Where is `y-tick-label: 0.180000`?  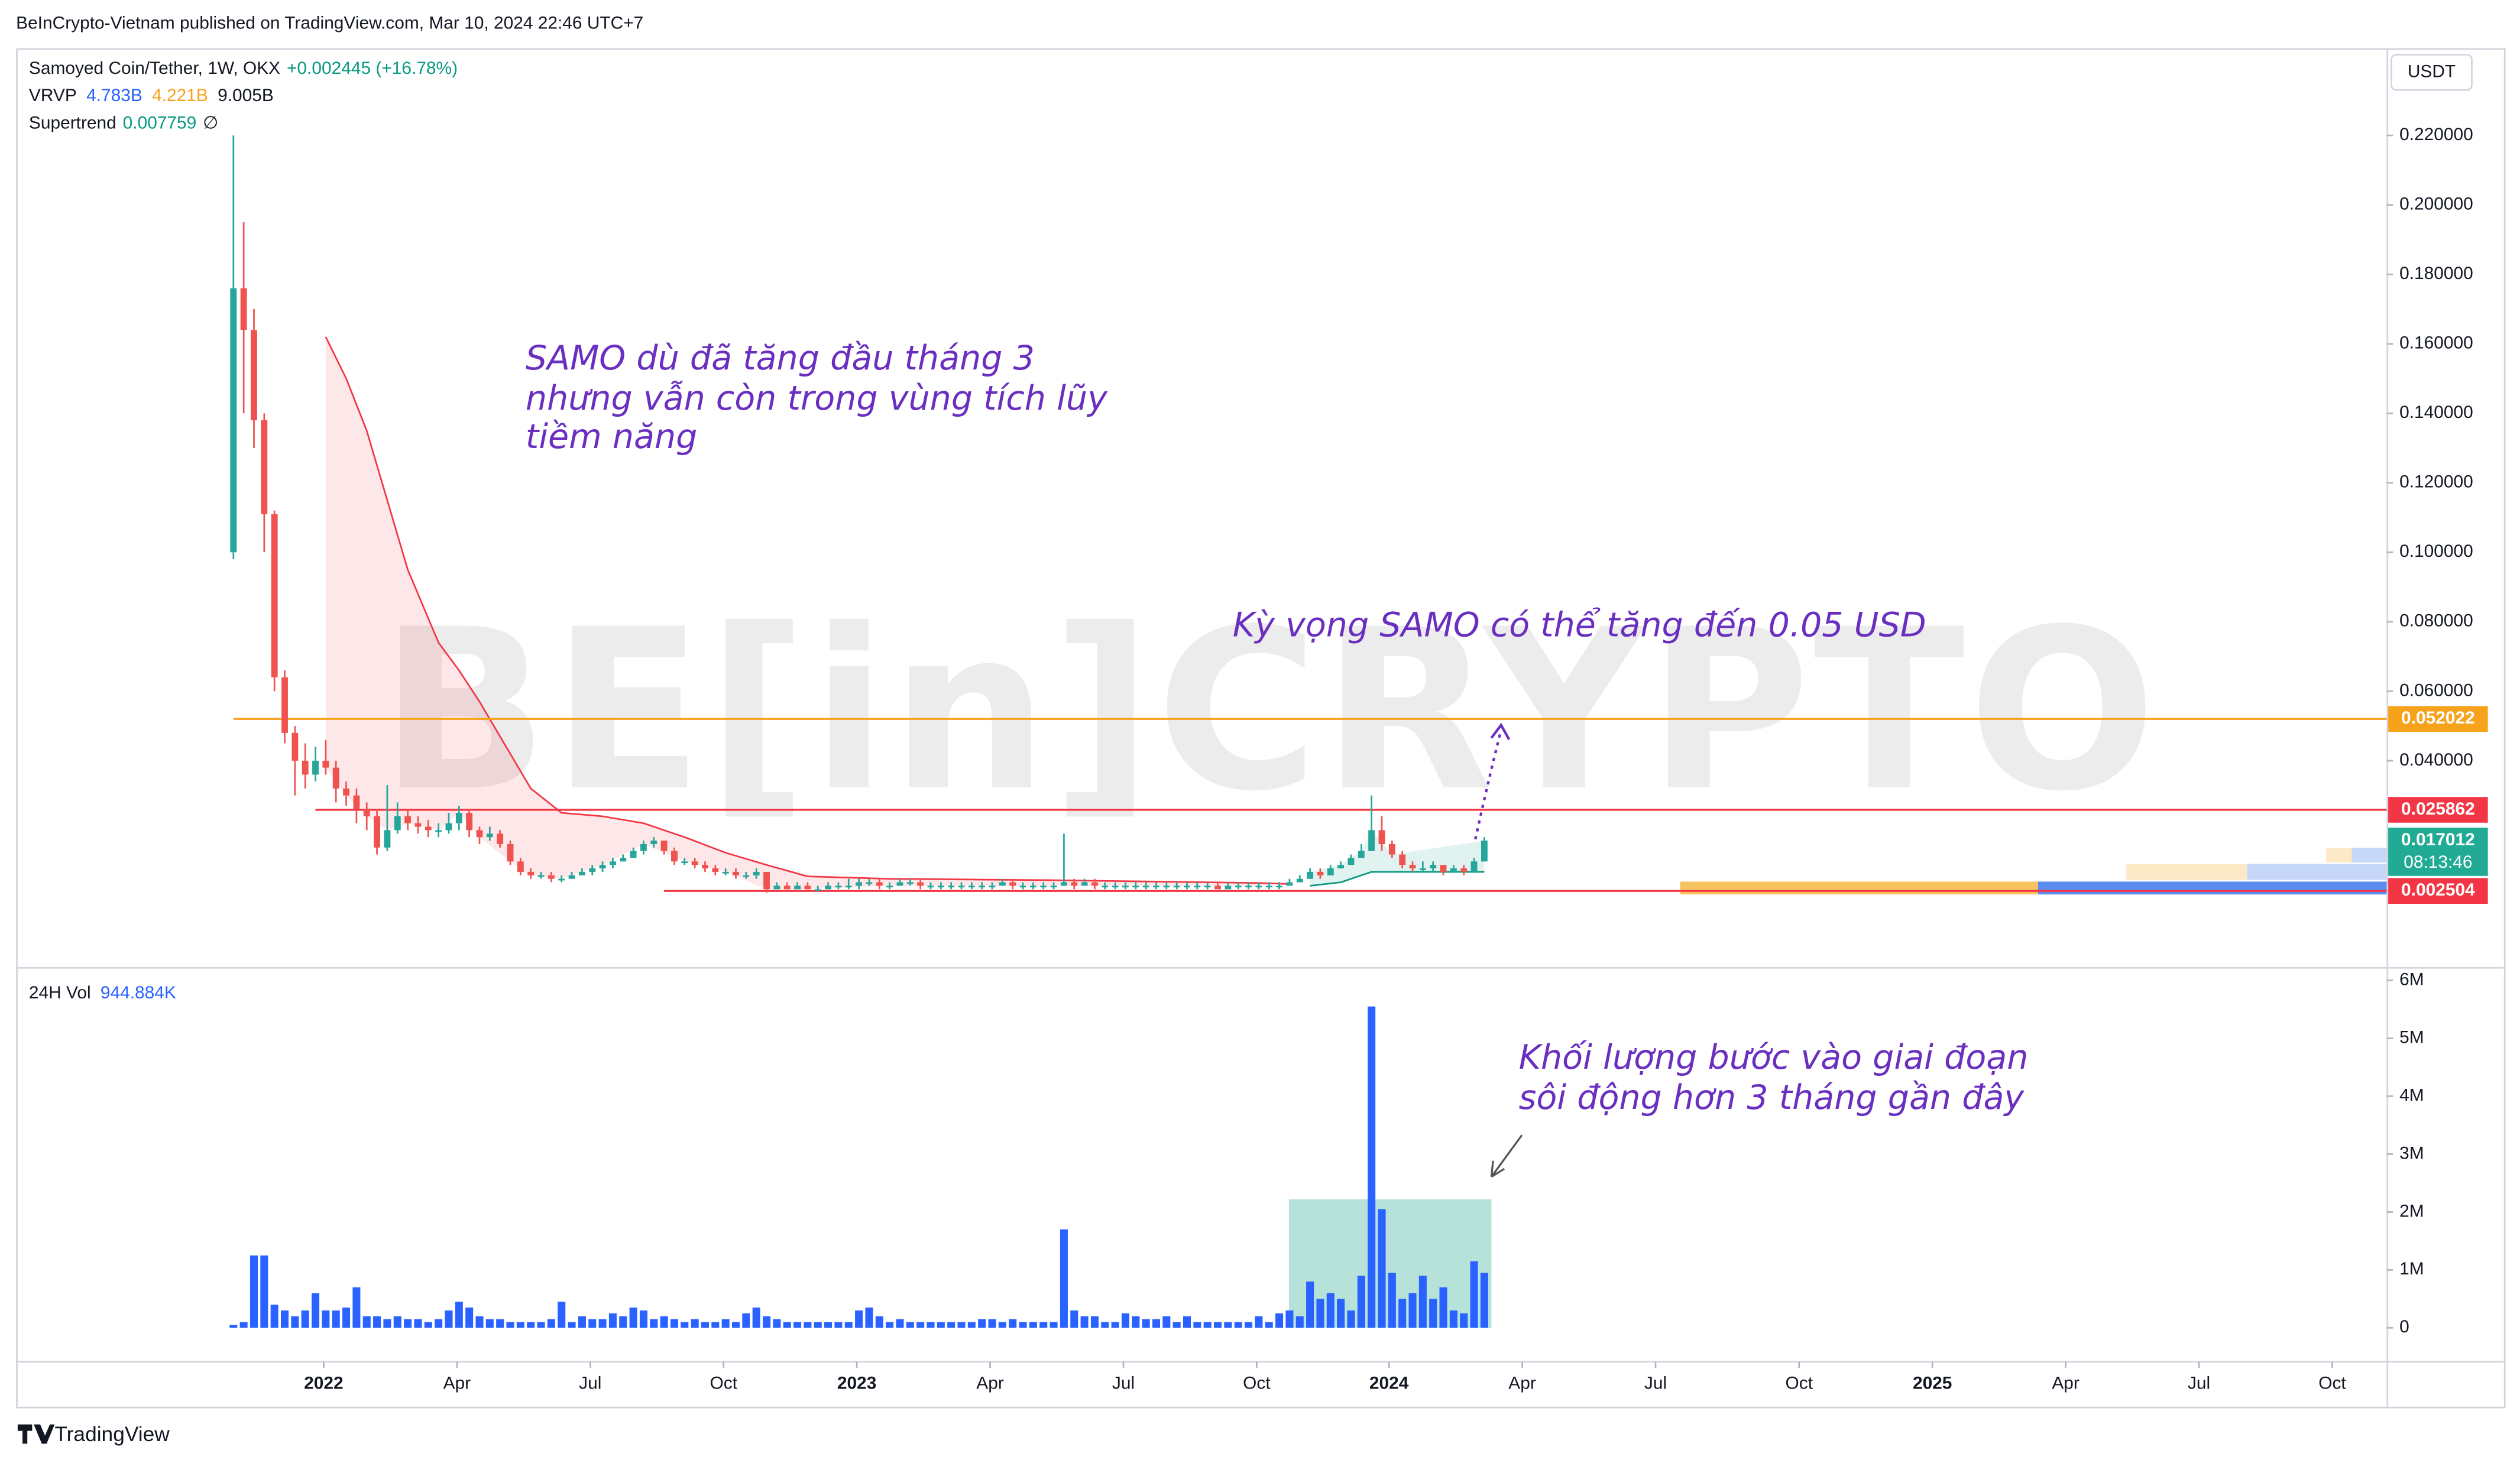 y-tick-label: 0.180000 is located at coordinates (2436, 273).